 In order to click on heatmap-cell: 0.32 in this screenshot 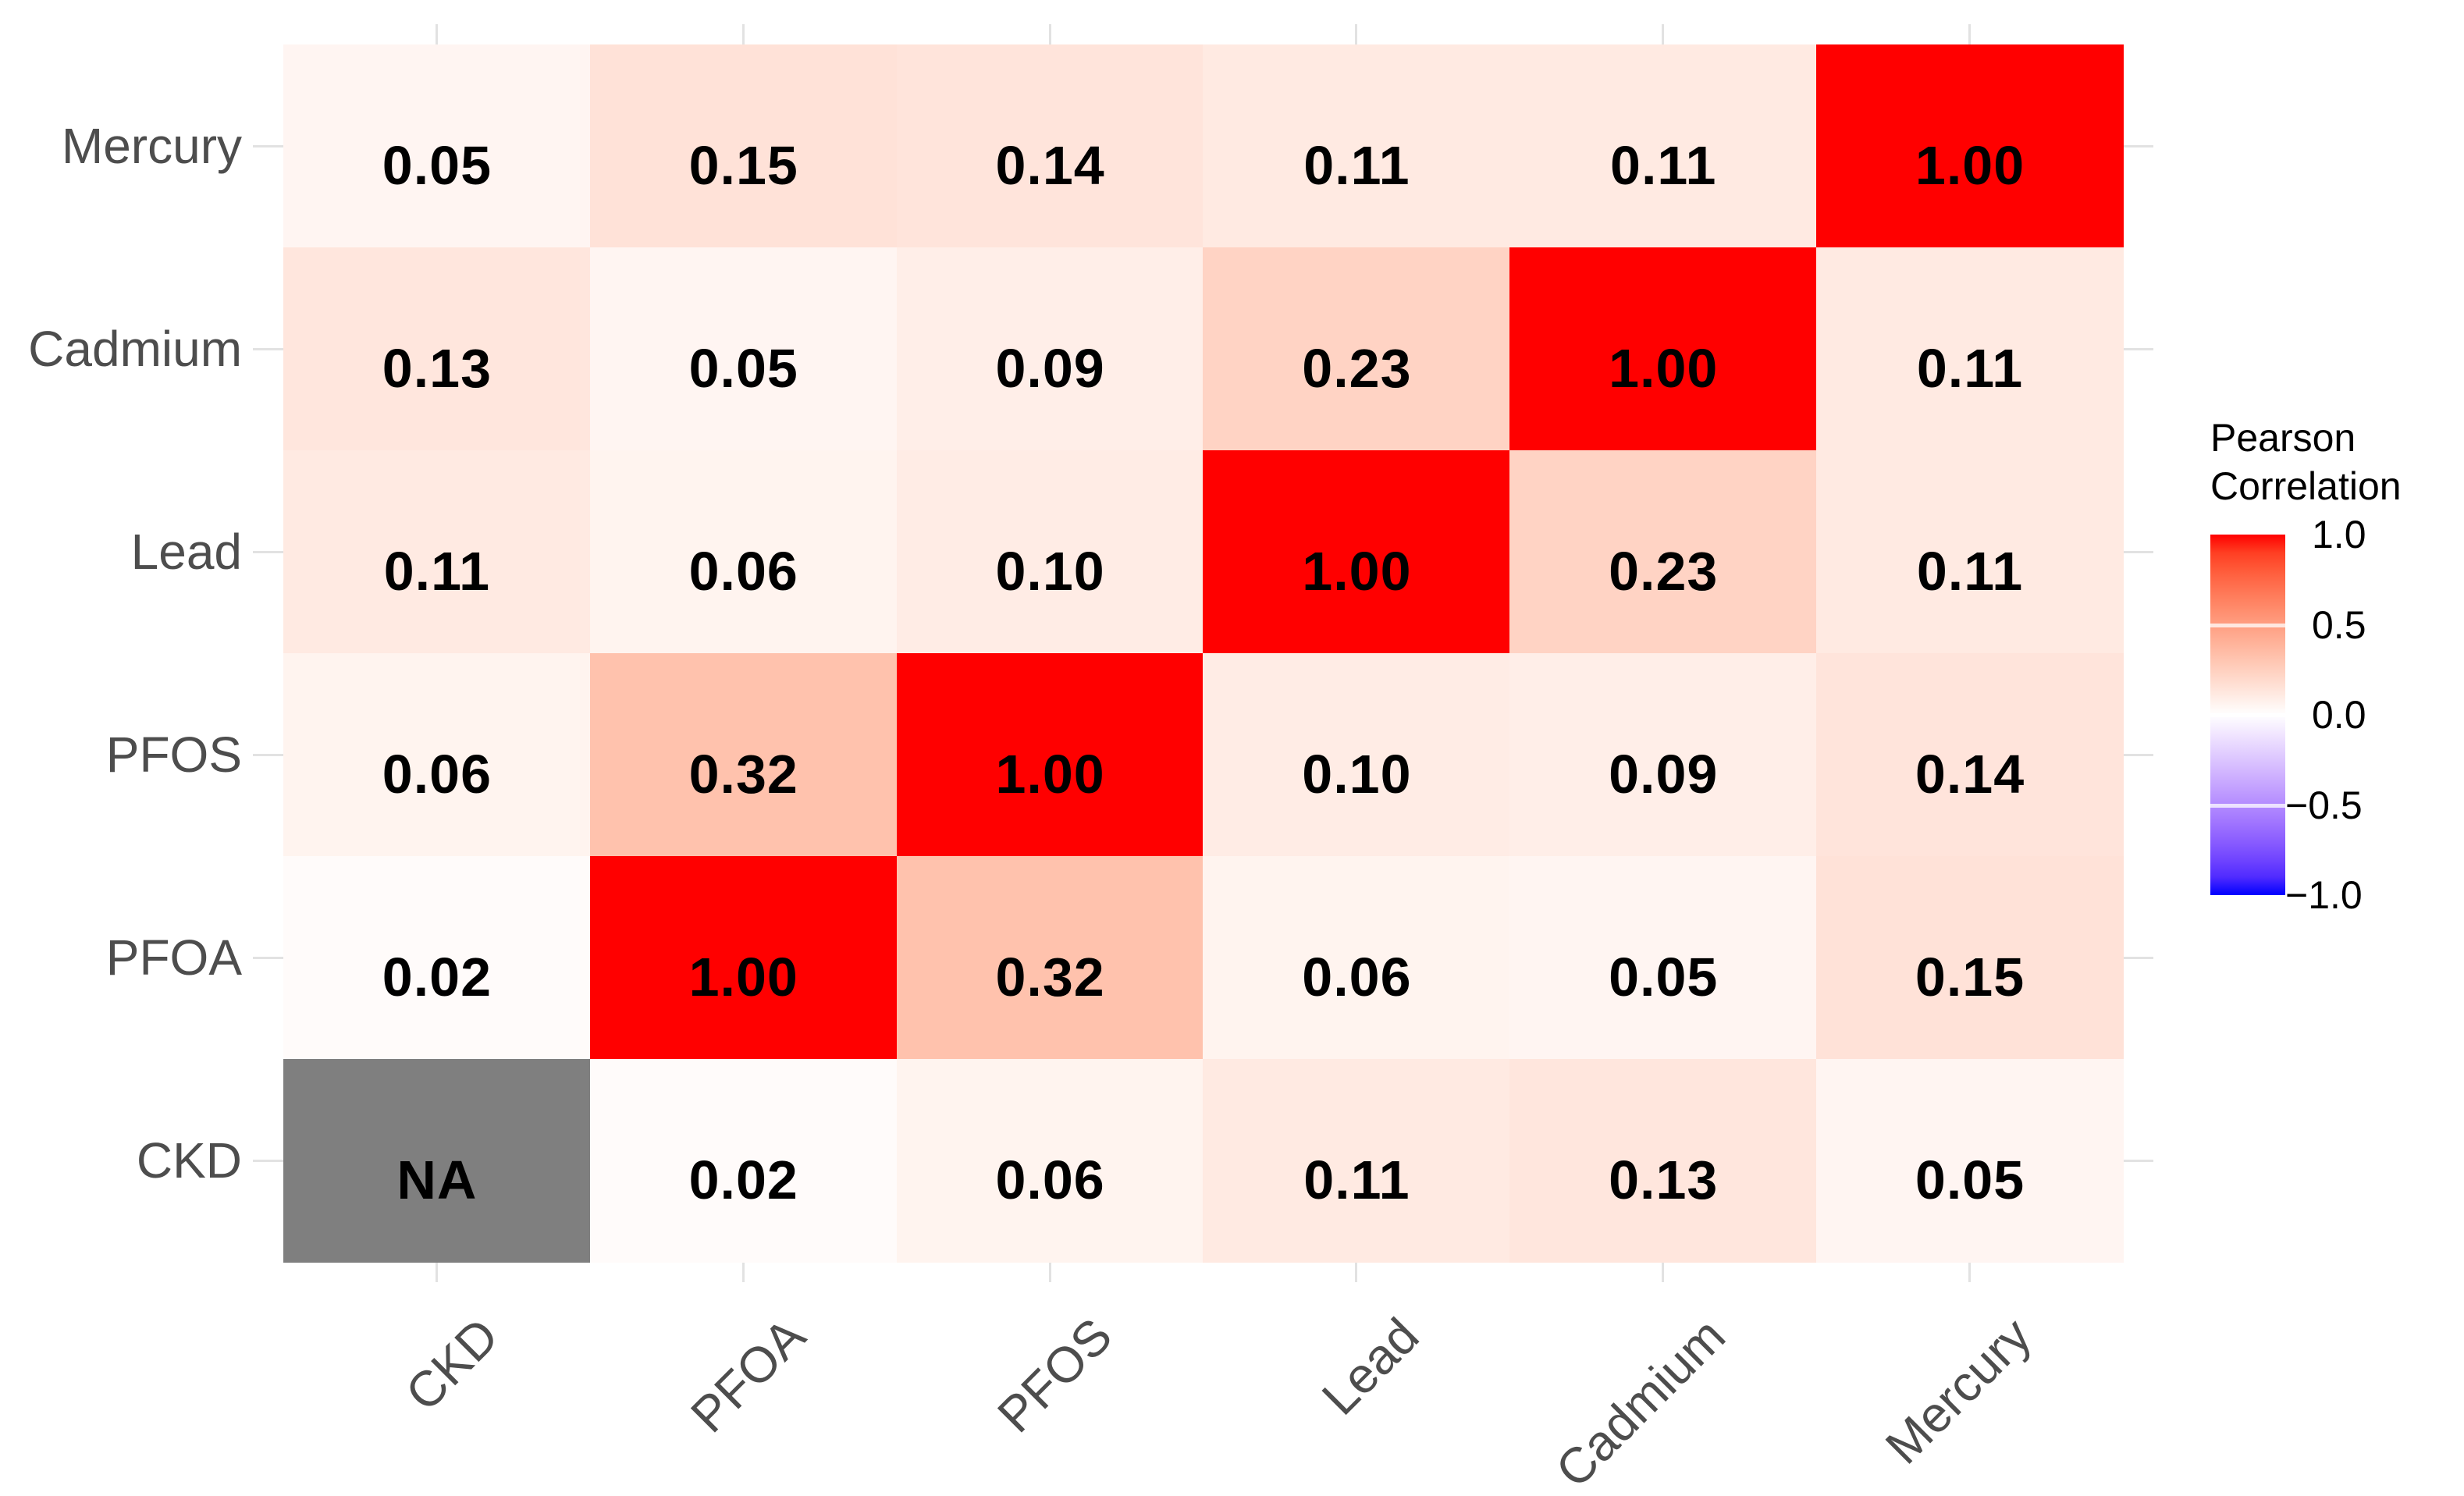, I will do `click(1050, 958)`.